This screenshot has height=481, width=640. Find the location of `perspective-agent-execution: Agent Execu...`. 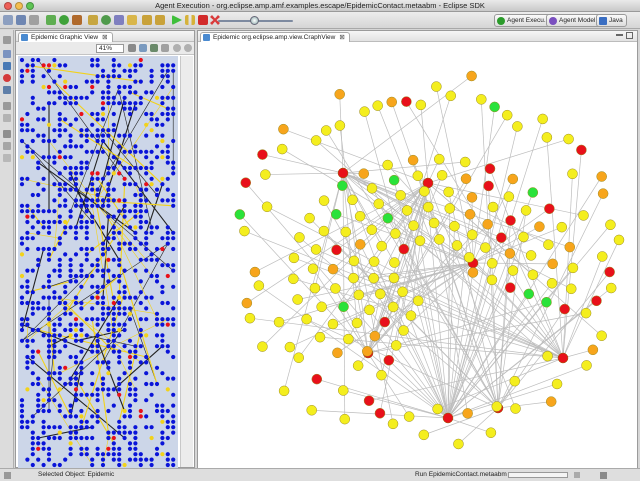

perspective-agent-execution: Agent Execu... is located at coordinates (524, 20).